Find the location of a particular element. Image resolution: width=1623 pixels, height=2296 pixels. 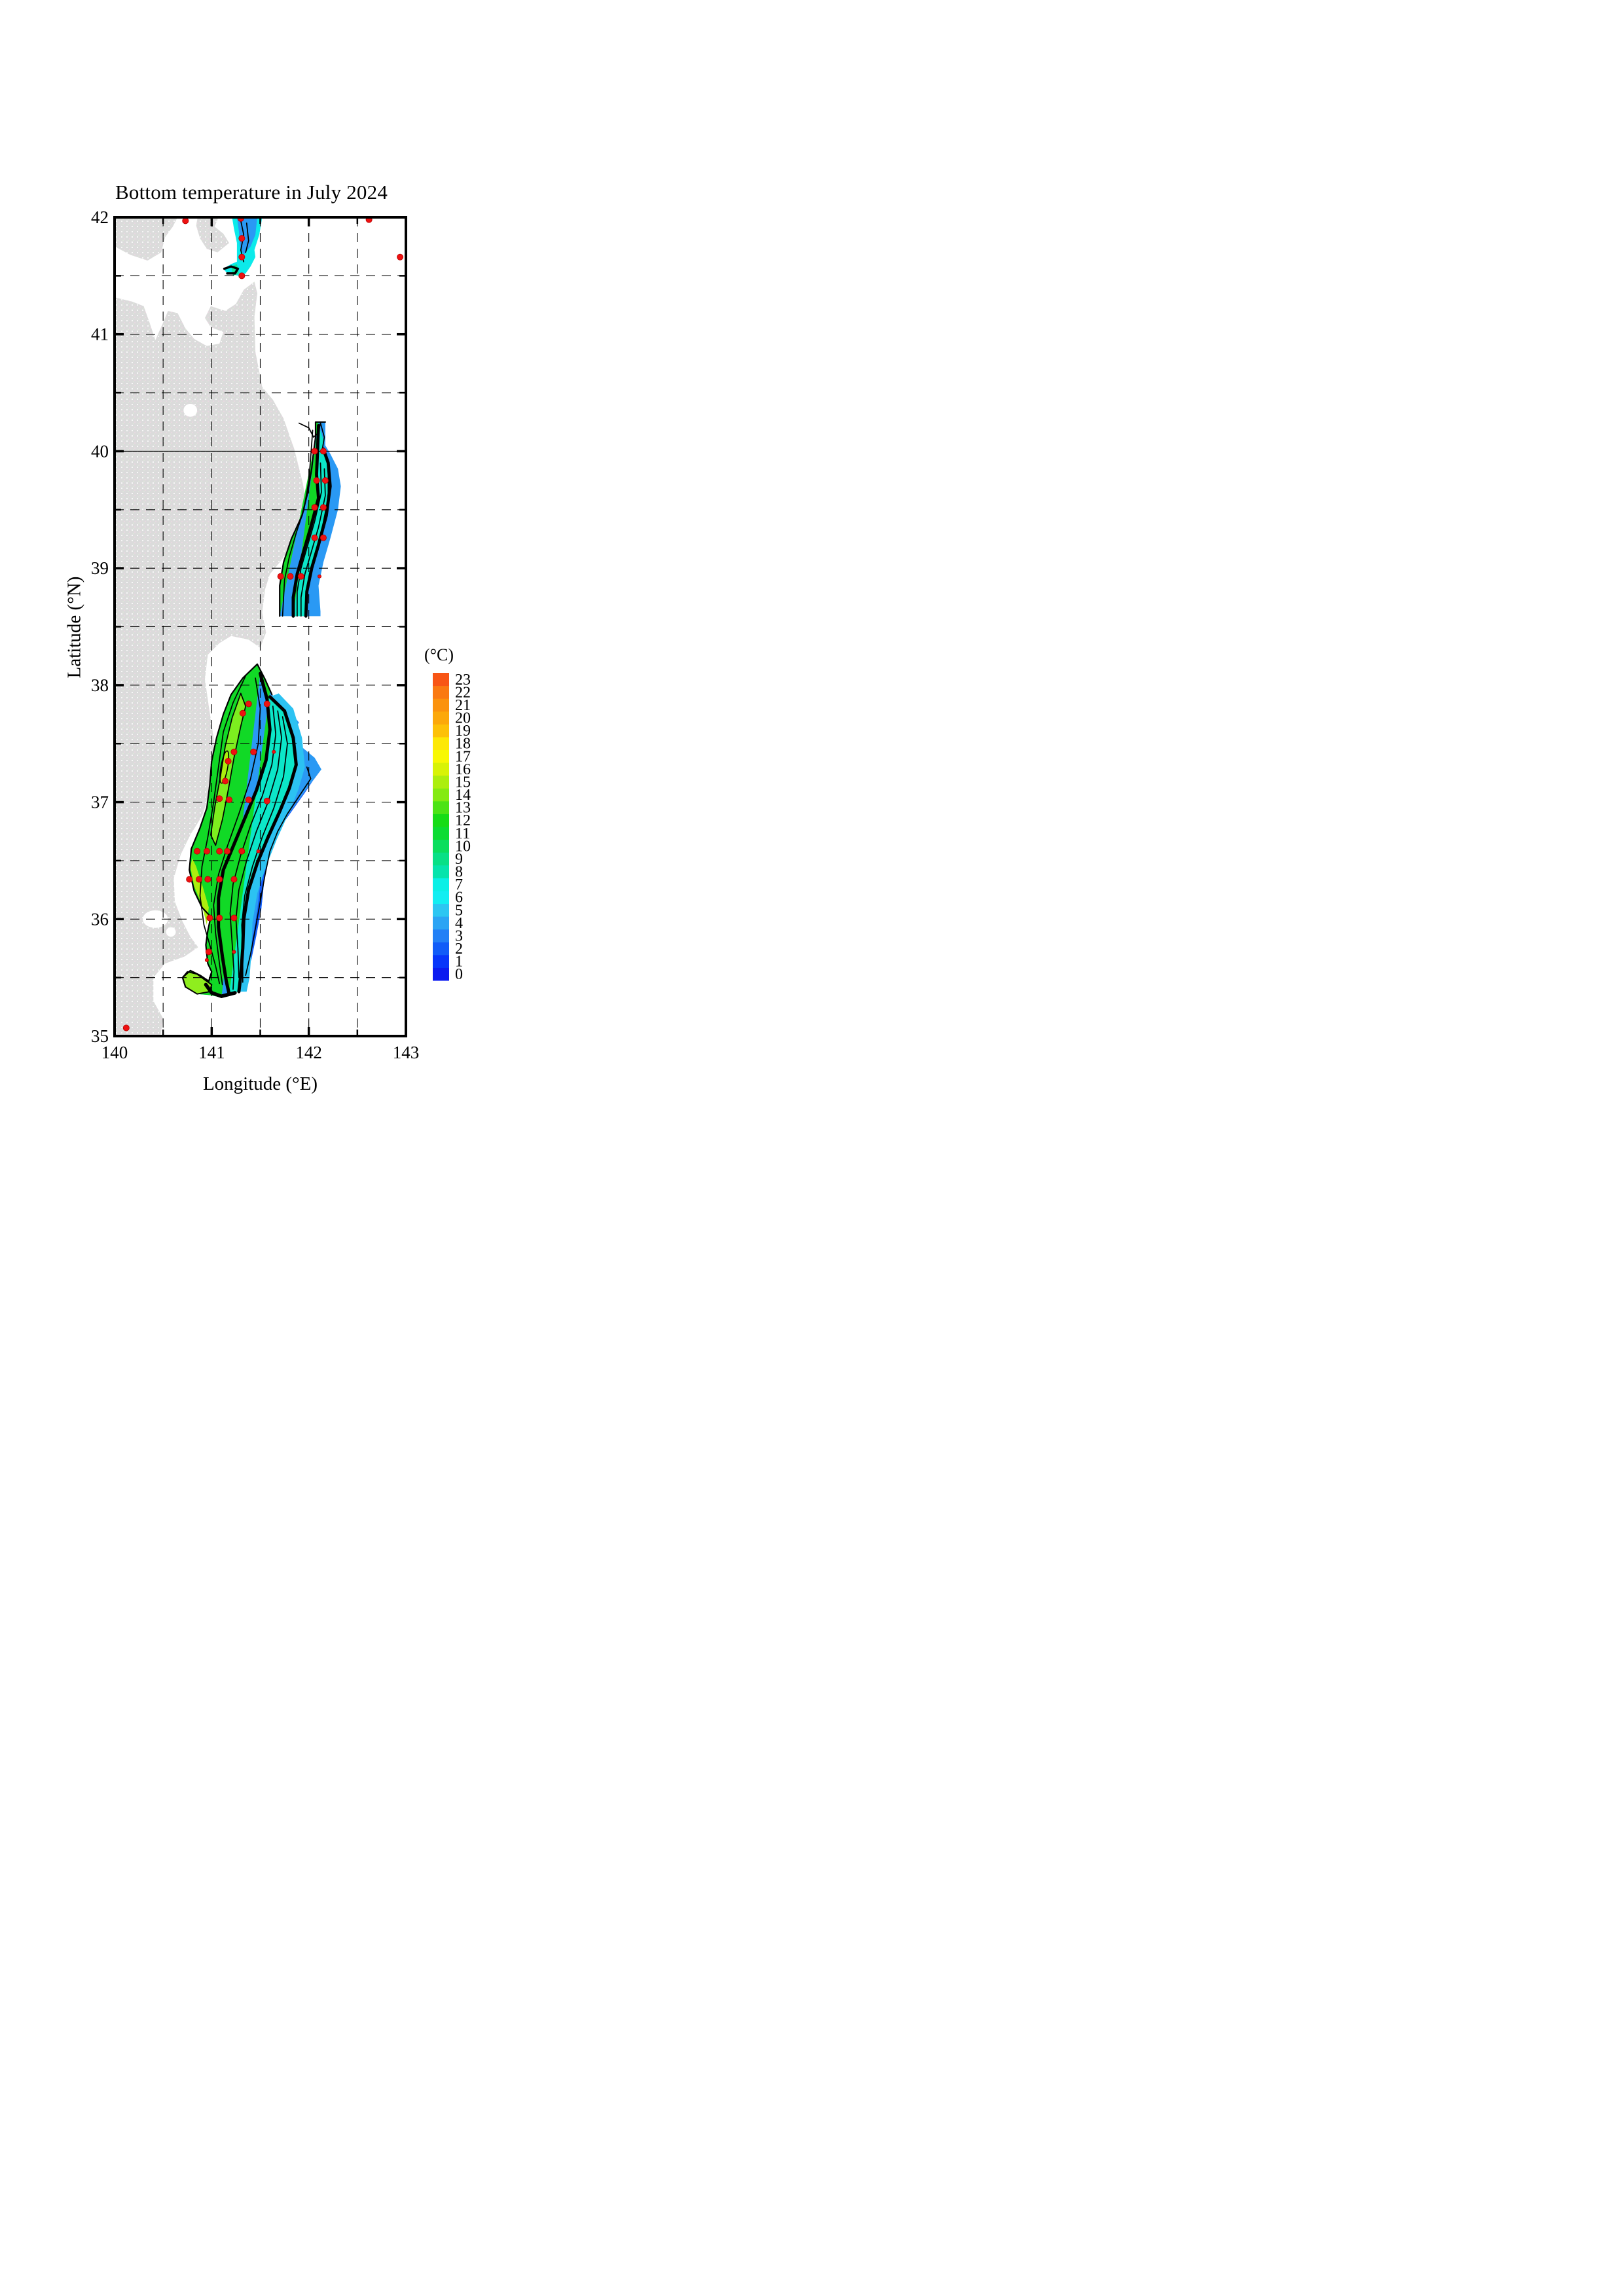

map-area is located at coordinates (260, 626).